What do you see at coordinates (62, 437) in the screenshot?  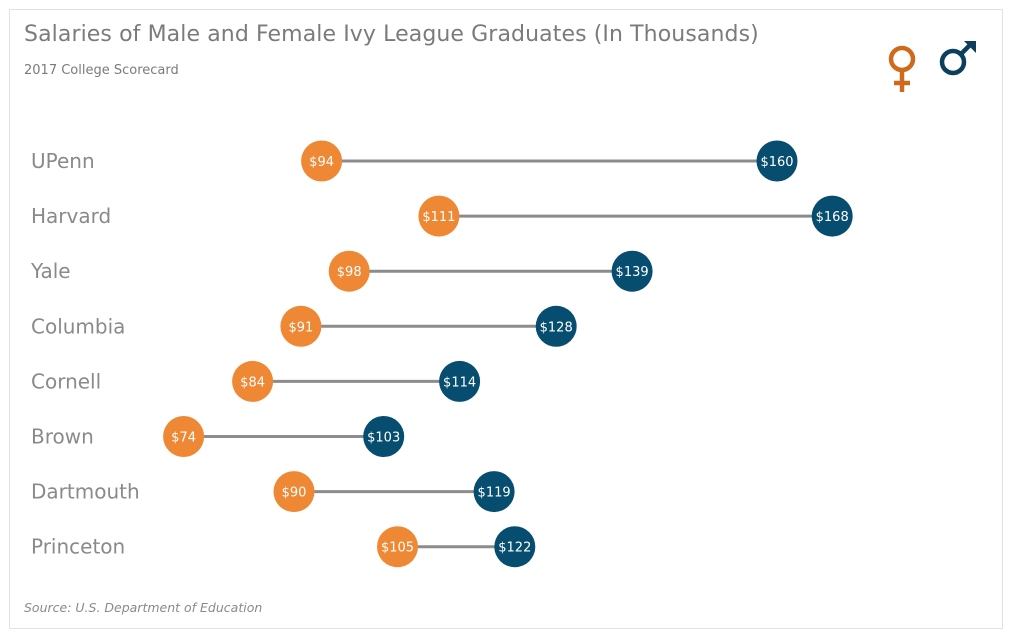 I see `category-label: Brown` at bounding box center [62, 437].